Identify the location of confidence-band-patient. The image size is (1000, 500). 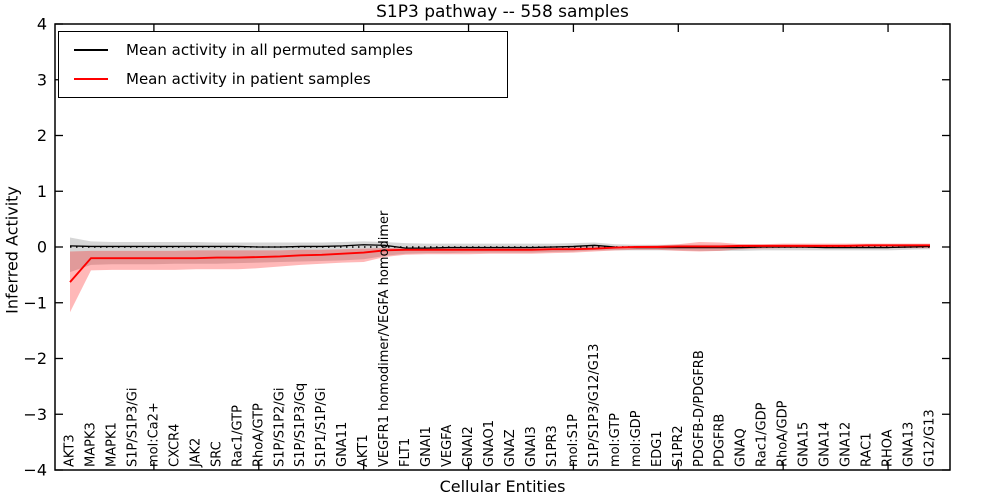
(500, 277).